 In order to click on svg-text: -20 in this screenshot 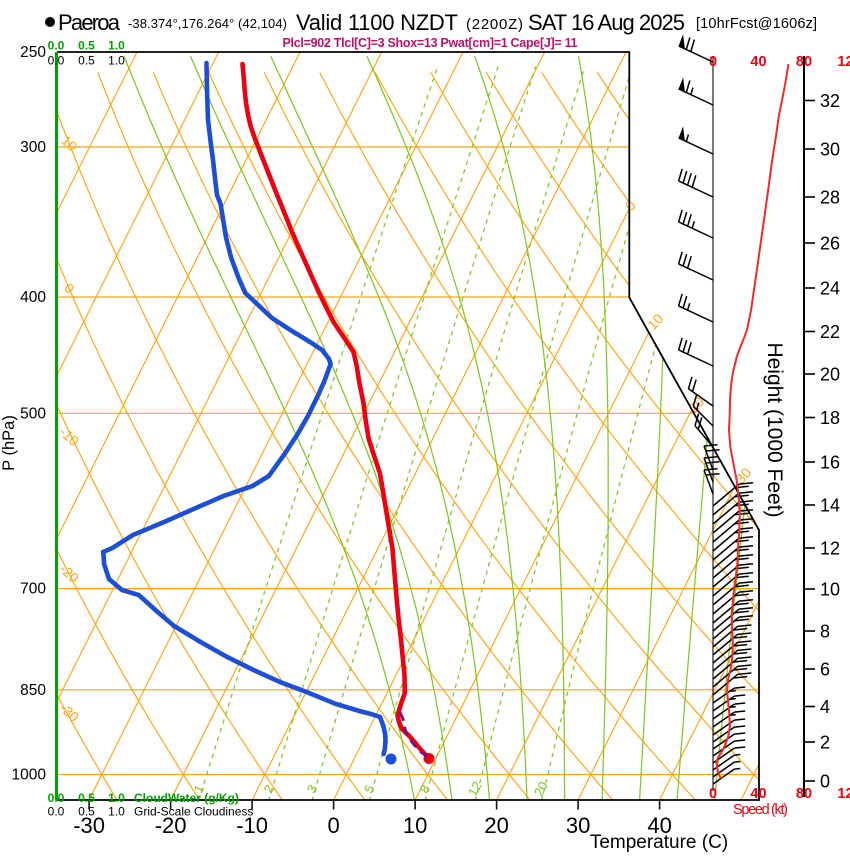, I will do `click(171, 825)`.